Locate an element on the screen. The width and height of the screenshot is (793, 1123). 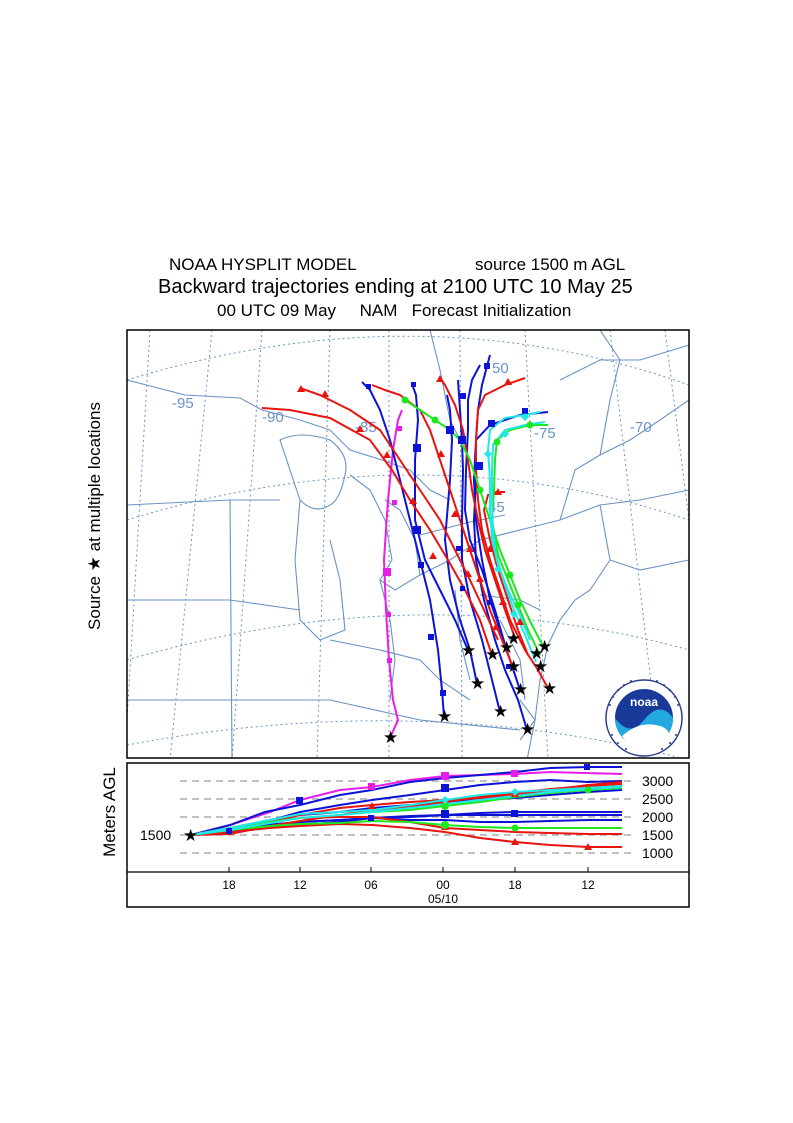
time-axis-ticks is located at coordinates (408, 869).